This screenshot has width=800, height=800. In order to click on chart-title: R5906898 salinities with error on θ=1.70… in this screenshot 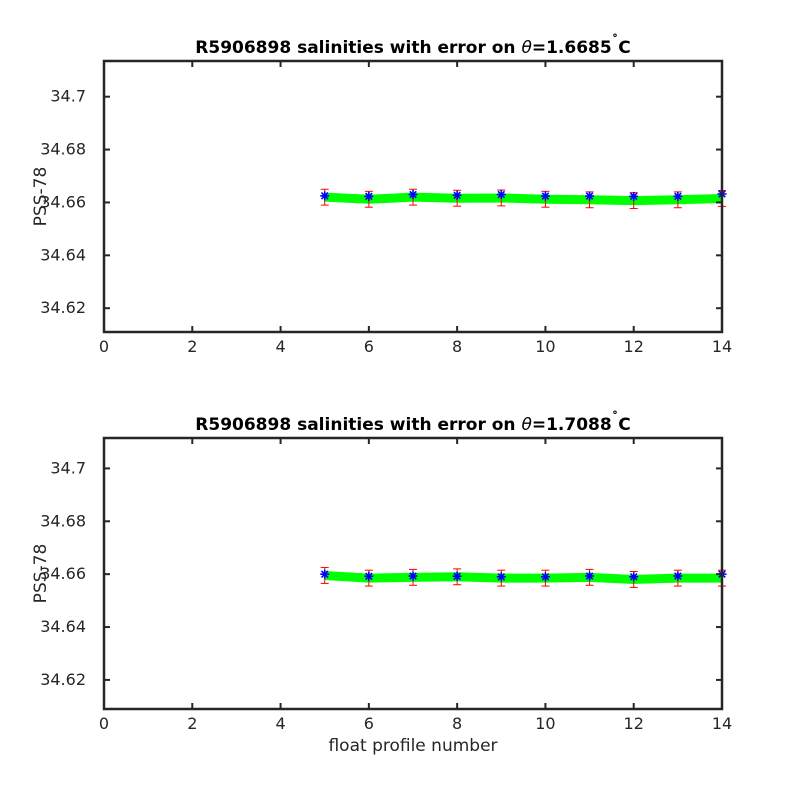, I will do `click(412, 422)`.